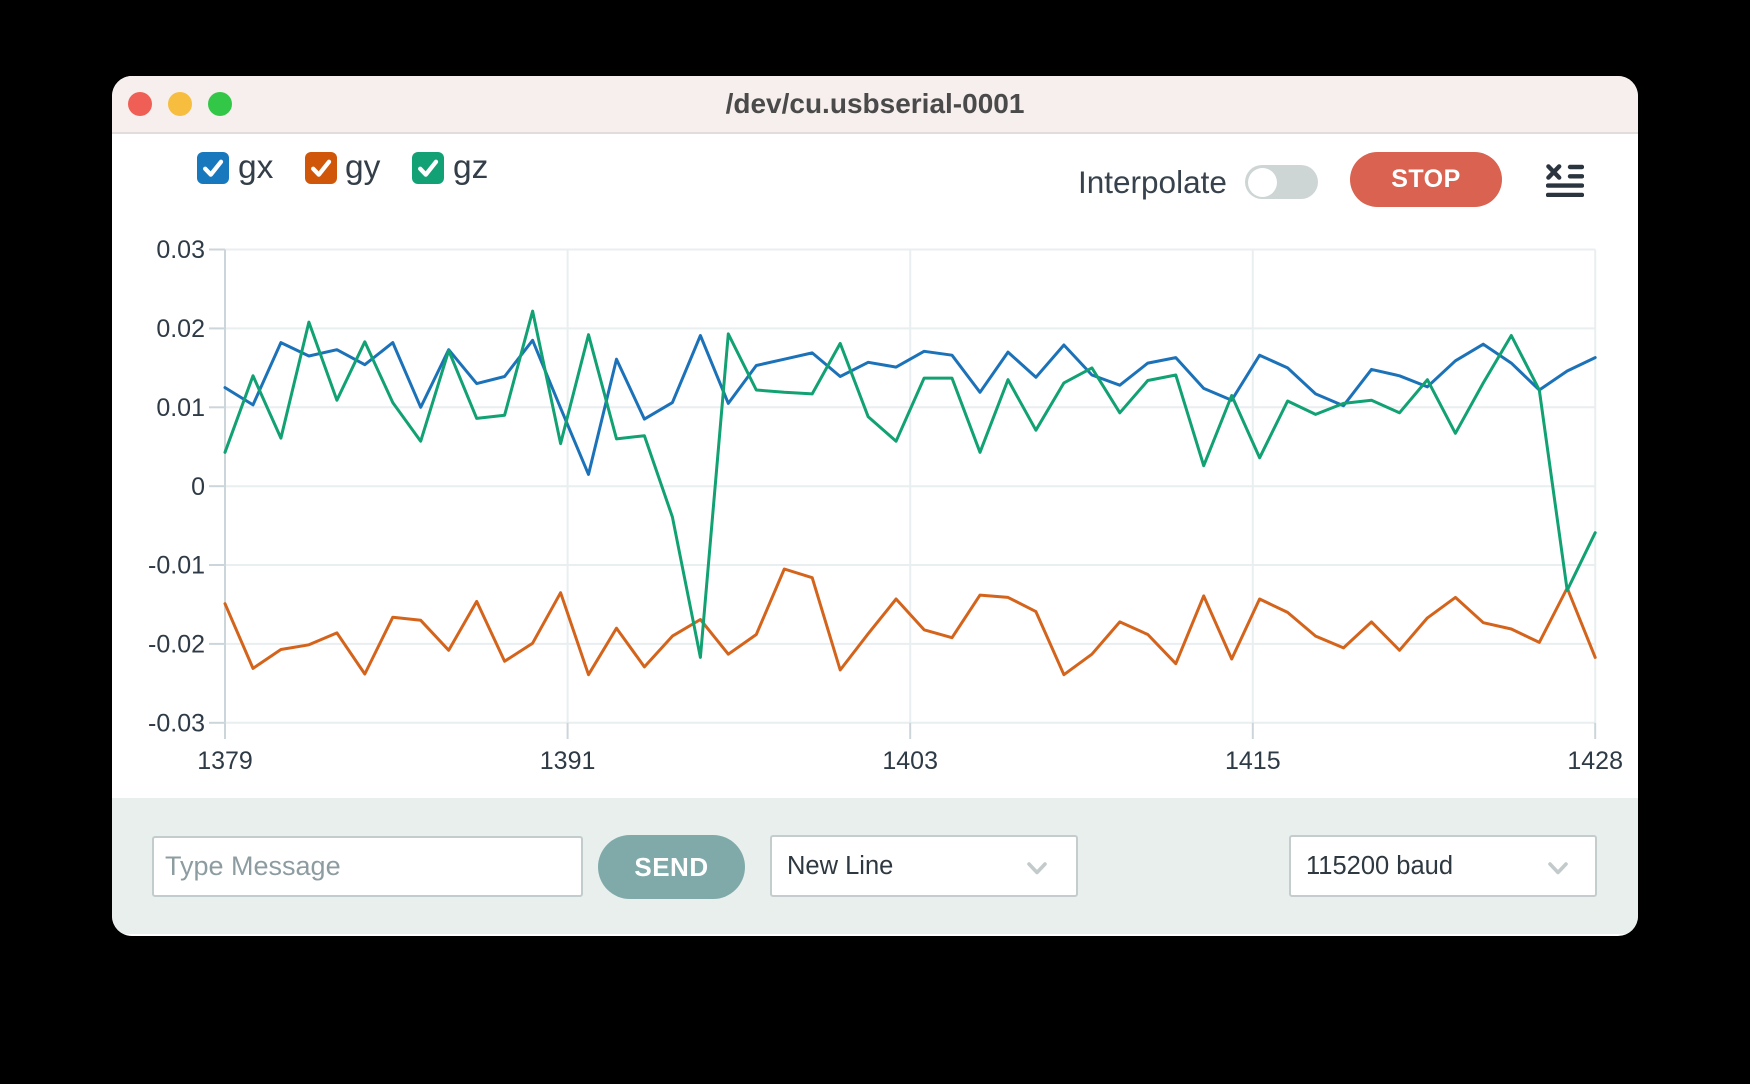 The width and height of the screenshot is (1750, 1084). I want to click on svg-text: 1403, so click(910, 761).